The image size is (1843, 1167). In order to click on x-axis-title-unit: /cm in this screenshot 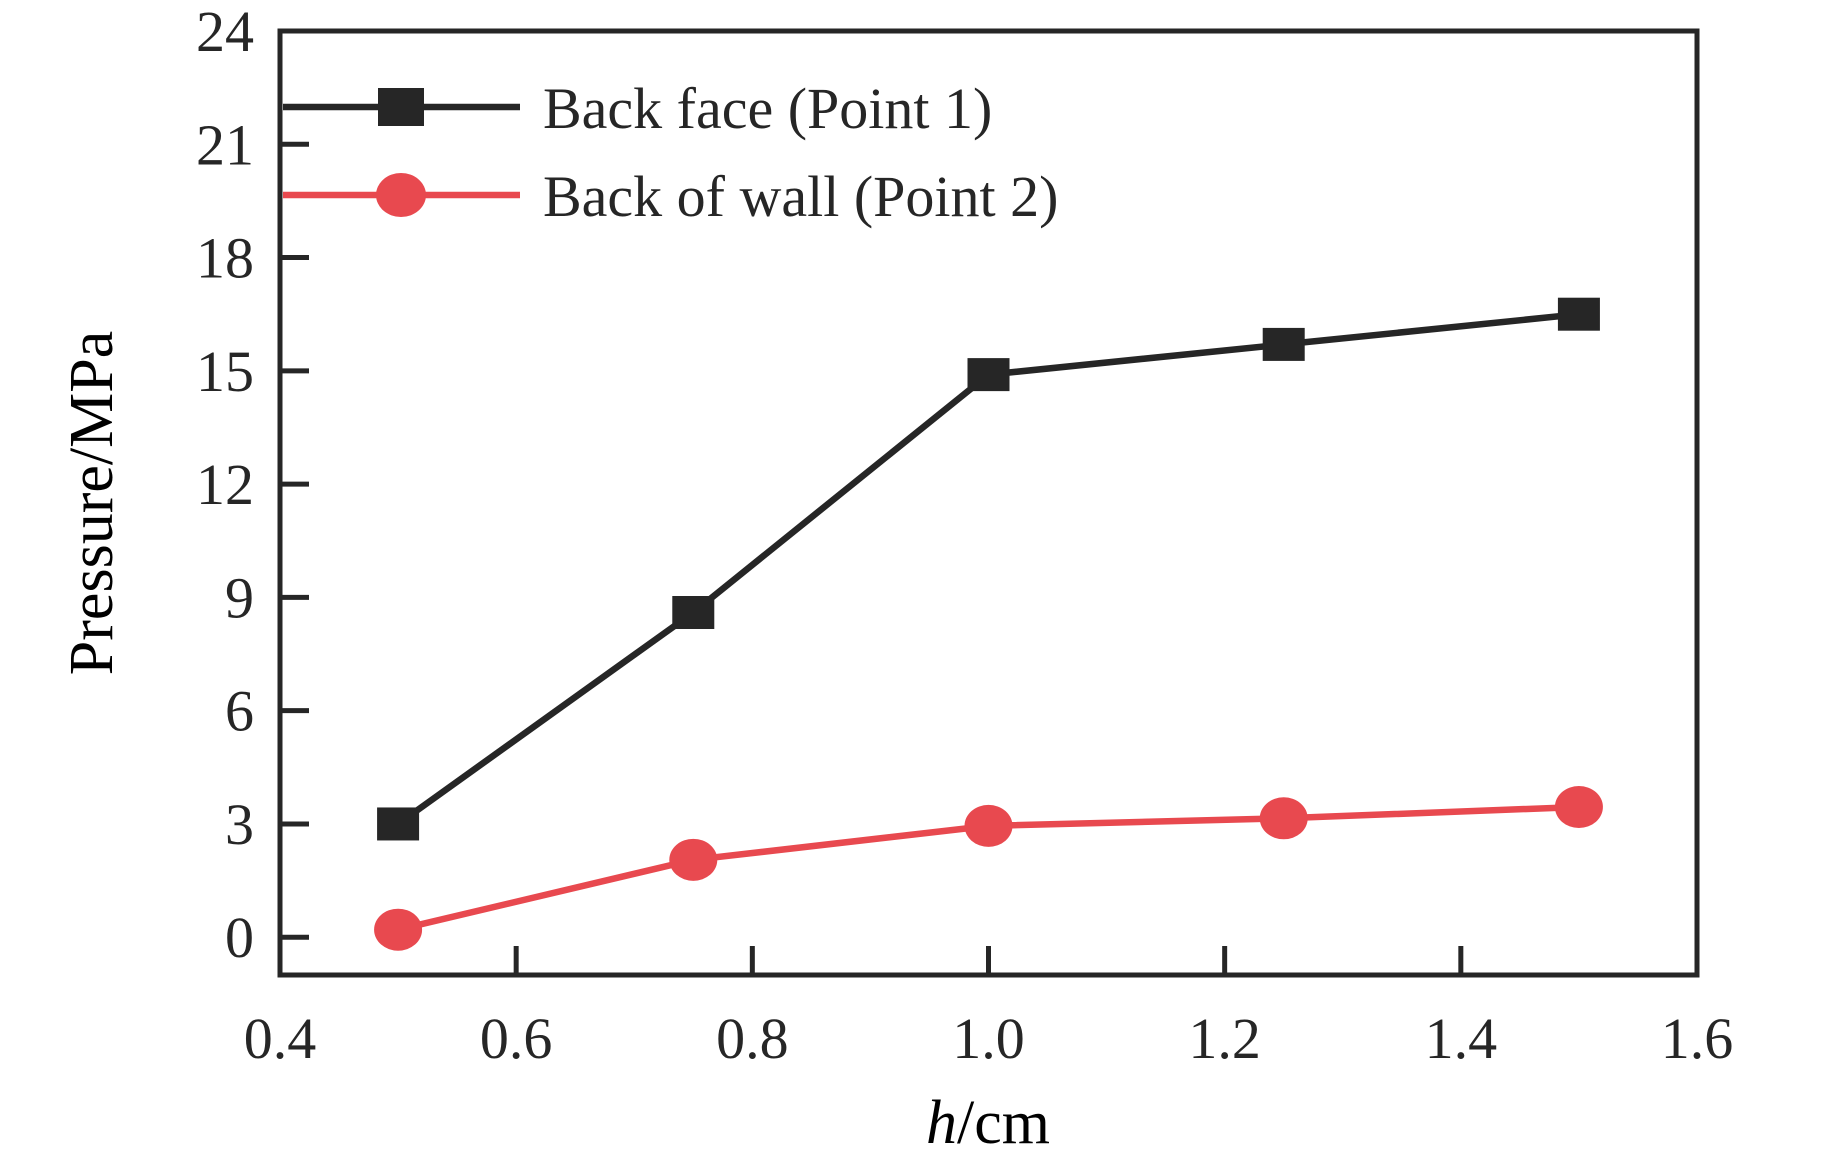, I will do `click(1003, 1123)`.